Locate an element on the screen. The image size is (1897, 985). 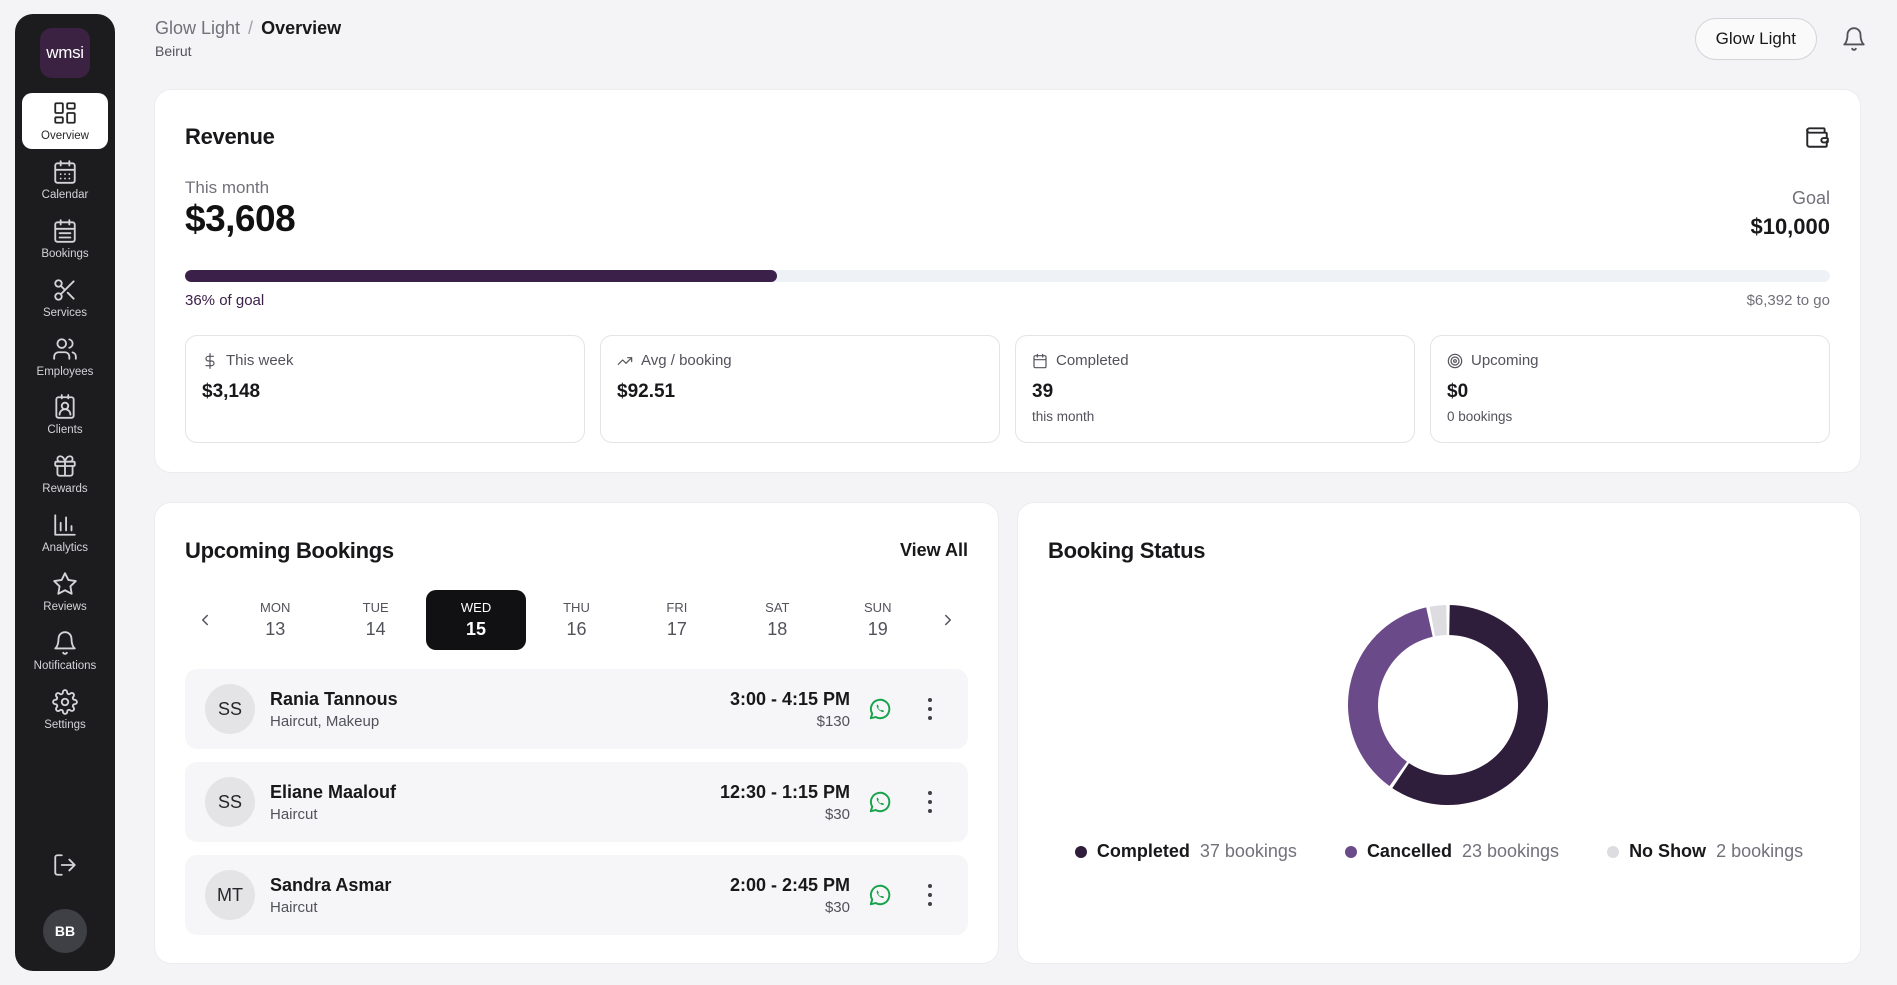
this-month-label: This month is located at coordinates (227, 187).